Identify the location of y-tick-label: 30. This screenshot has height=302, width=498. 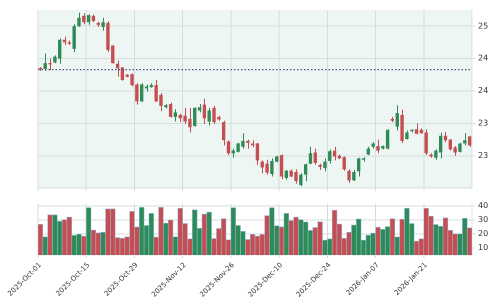
(483, 219).